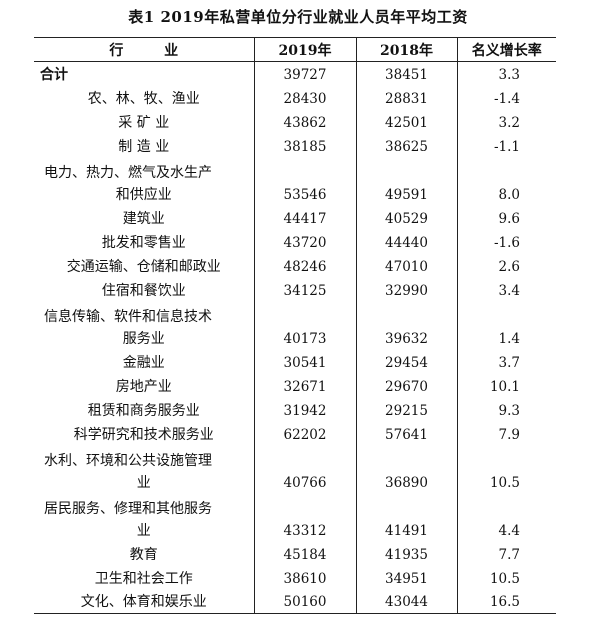 The height and width of the screenshot is (631, 596). Describe the element at coordinates (406, 217) in the screenshot. I see `row-2018: 40529` at that location.